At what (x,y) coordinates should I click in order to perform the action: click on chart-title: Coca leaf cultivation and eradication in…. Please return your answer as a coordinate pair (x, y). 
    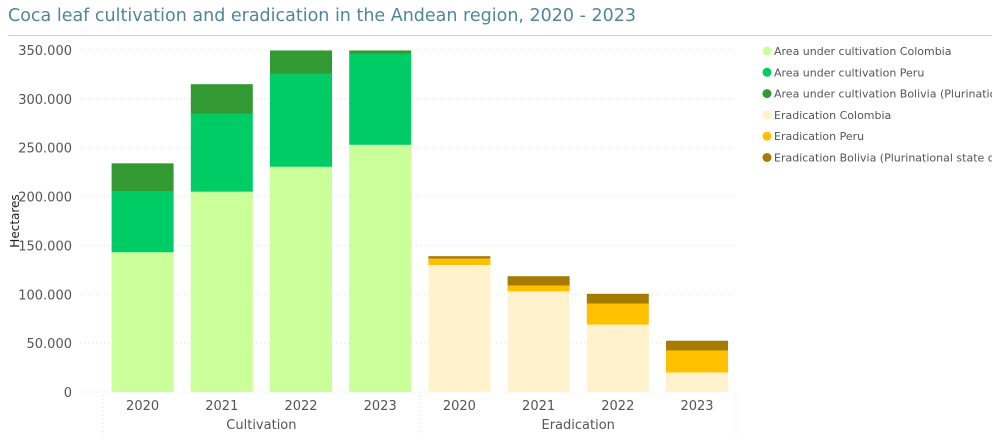
    Looking at the image, I should click on (322, 16).